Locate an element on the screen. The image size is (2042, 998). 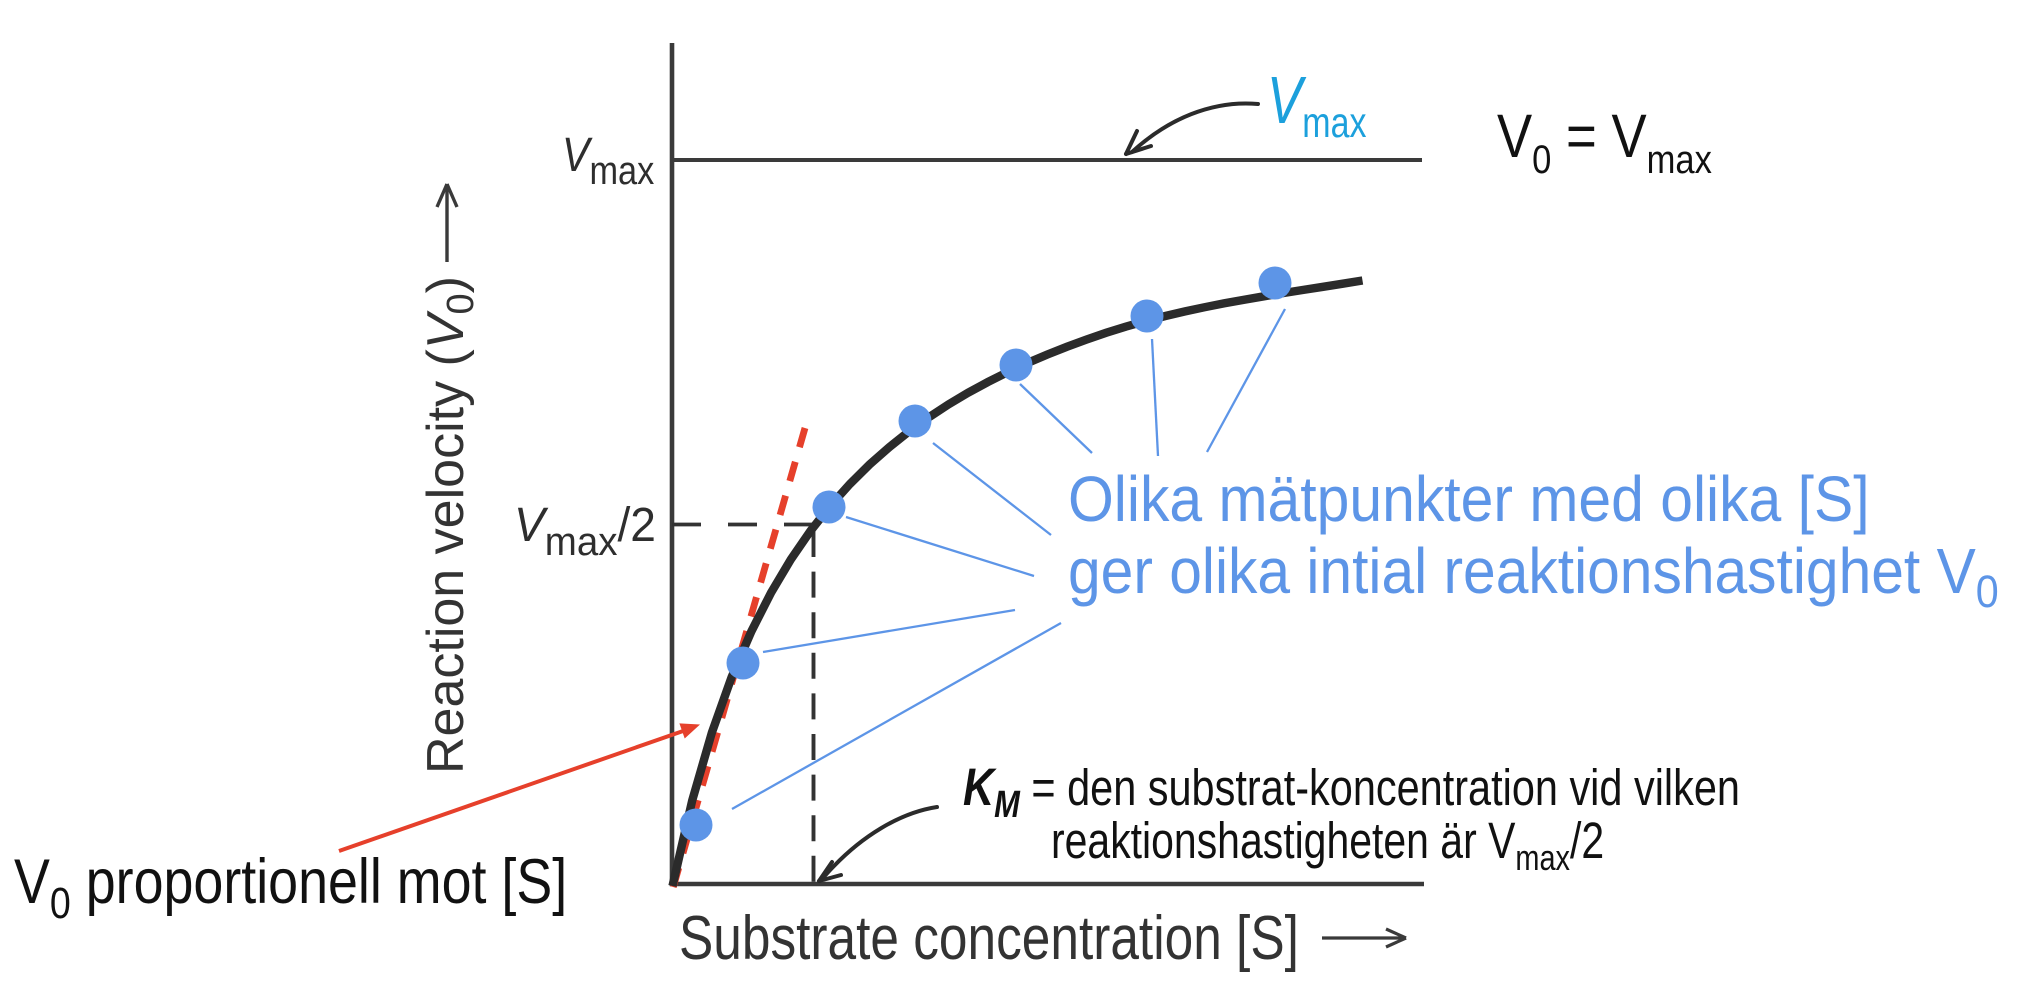
svg-text: reaktionshastigheten är Vmax/2 is located at coordinates (1327, 845).